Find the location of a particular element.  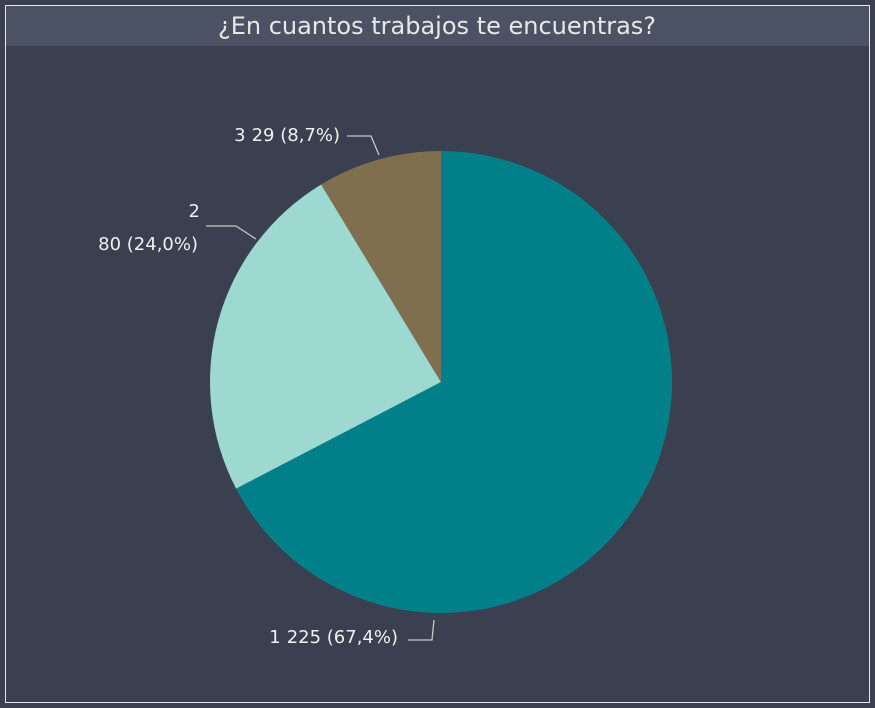

chart-title: ¿En cuantos trabajos te encuentras? is located at coordinates (437, 26).